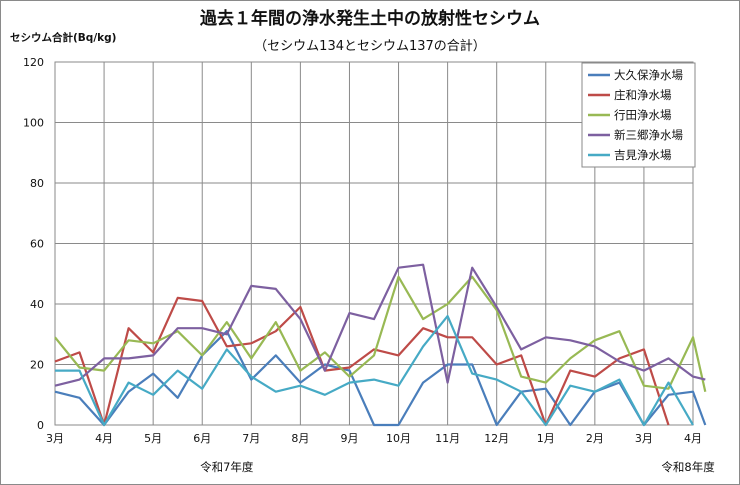 This screenshot has width=740, height=485. Describe the element at coordinates (648, 75) in the screenshot. I see `legend-label: 大久保浄水場` at that location.